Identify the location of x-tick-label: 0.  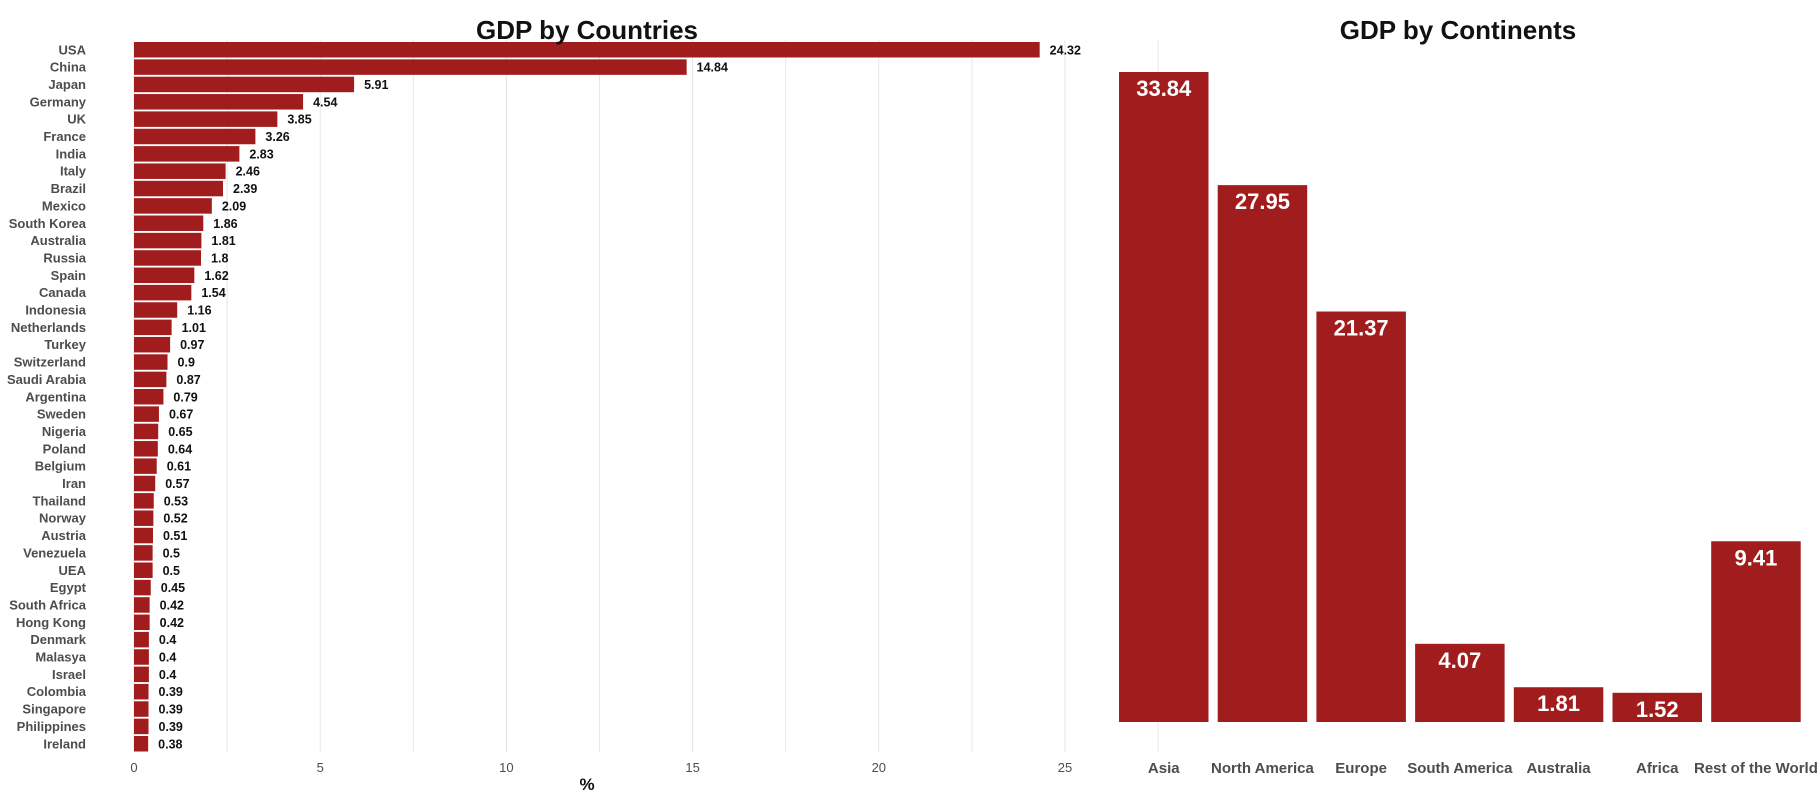
(133, 767).